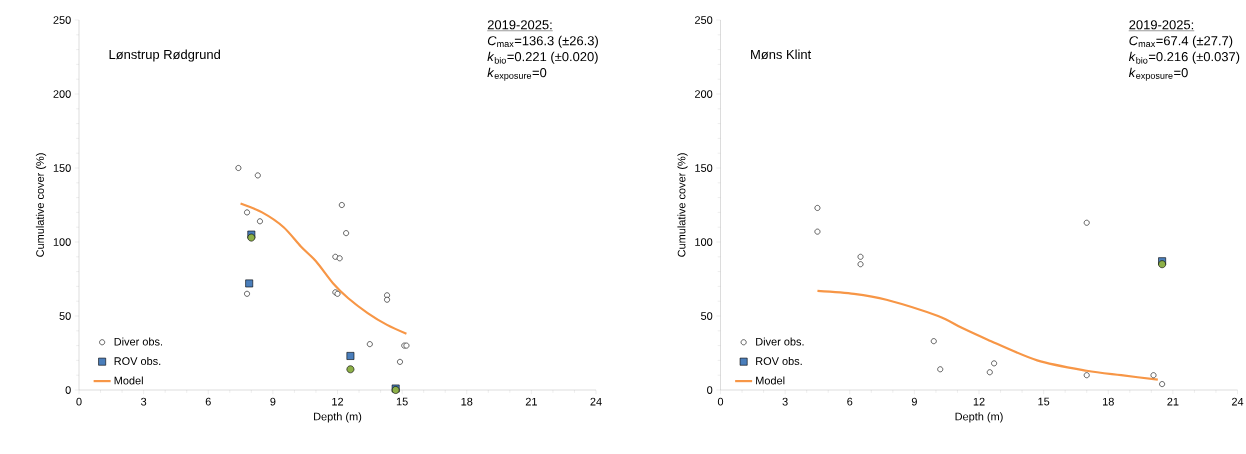 The width and height of the screenshot is (1246, 454). Describe the element at coordinates (1184, 57) in the screenshot. I see `annotation: k$_{bio}$=0.216 (±0.037)` at that location.